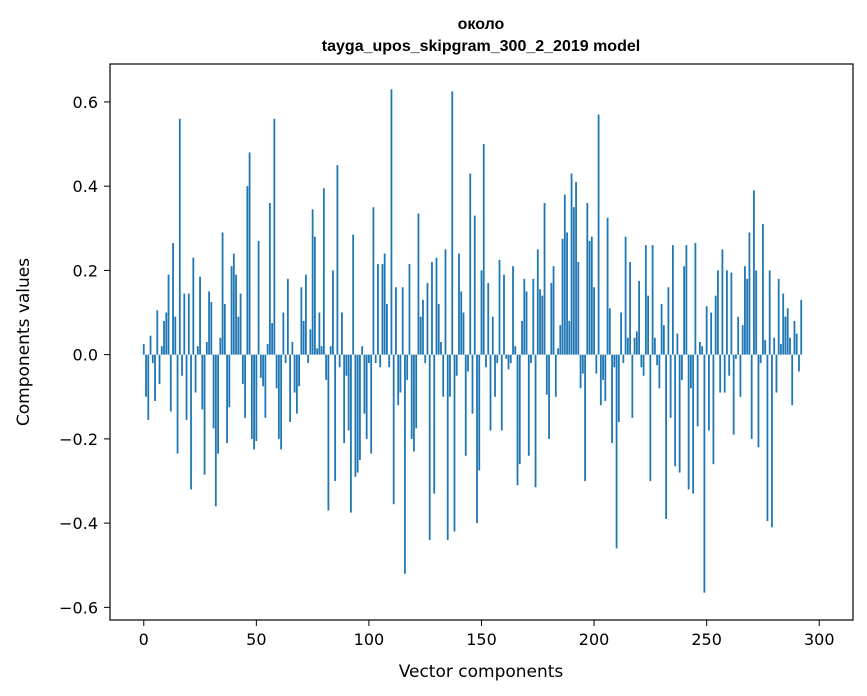 The image size is (867, 696). What do you see at coordinates (487, 634) in the screenshot?
I see `x-axis-ticks: 0 50 100 150 200 250 300` at bounding box center [487, 634].